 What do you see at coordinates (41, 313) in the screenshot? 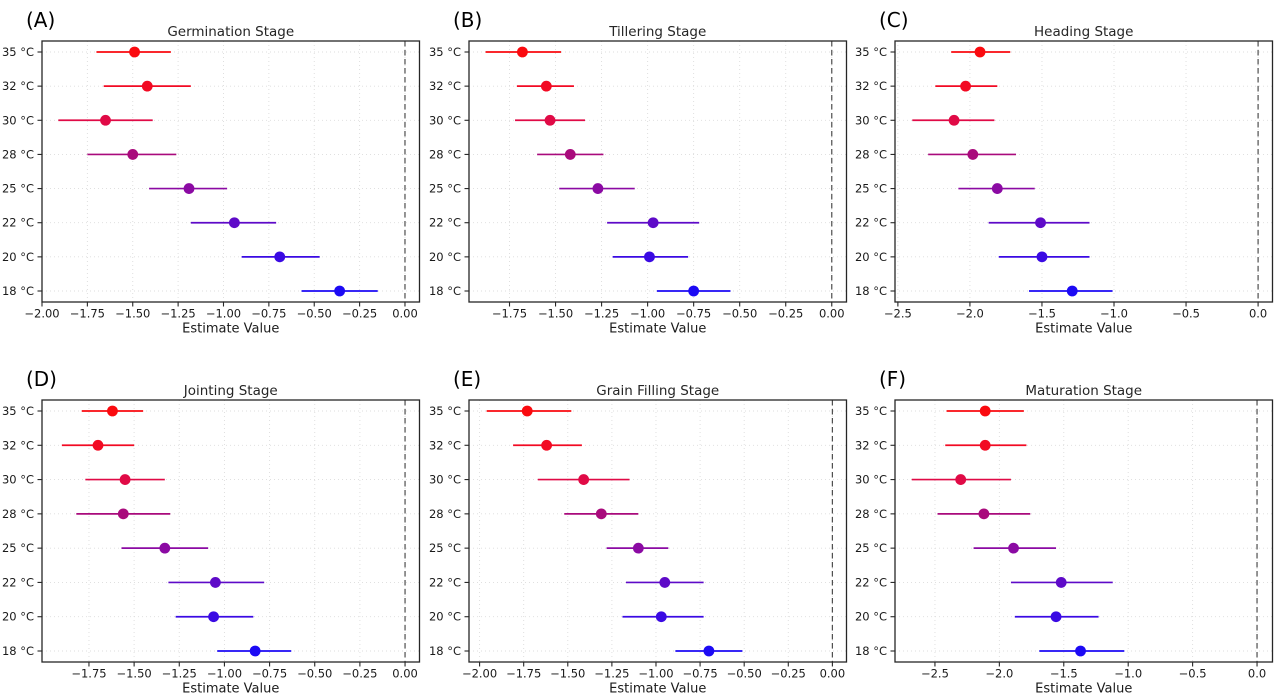
I see `x-tick-label: −2.00` at bounding box center [41, 313].